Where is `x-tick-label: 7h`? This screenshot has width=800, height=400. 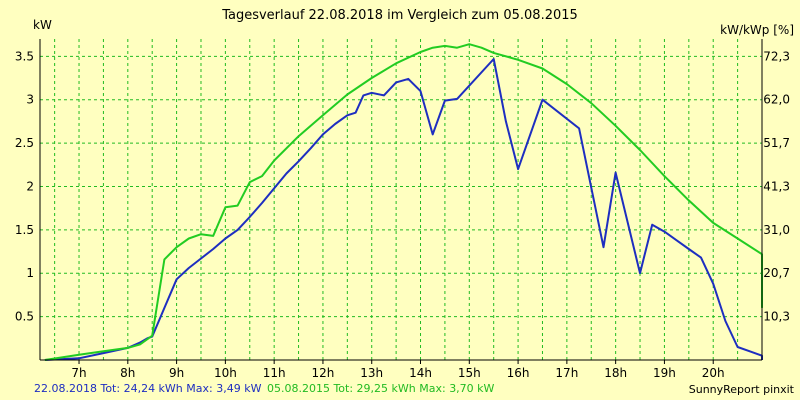 x-tick-label: 7h is located at coordinates (78, 373).